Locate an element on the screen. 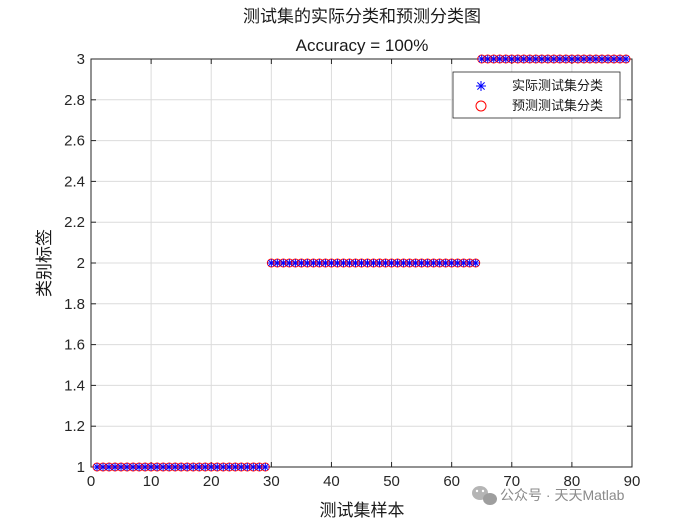  x-tick-label: 0 is located at coordinates (91, 481).